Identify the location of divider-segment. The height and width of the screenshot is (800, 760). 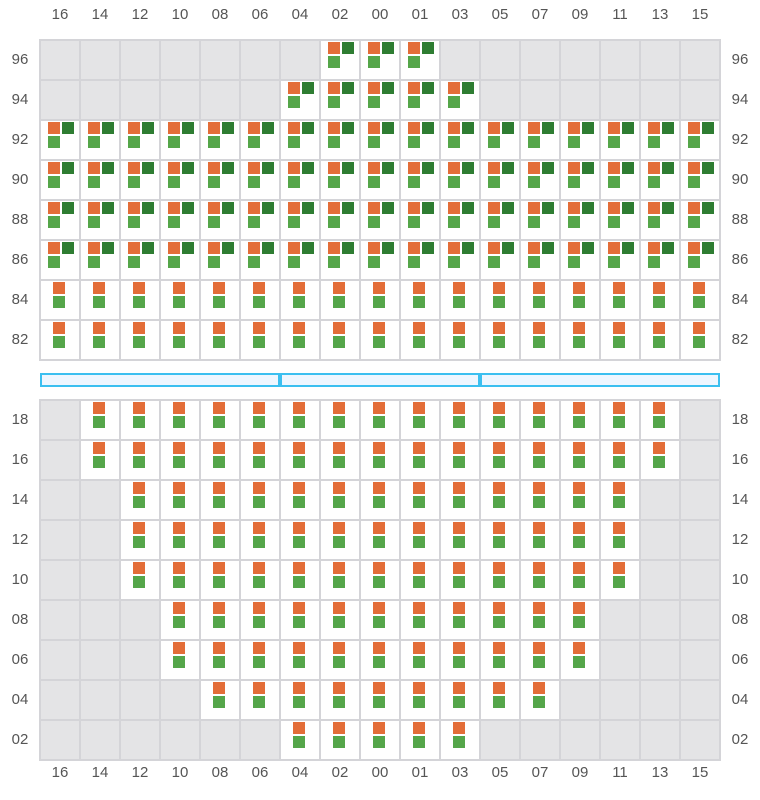
(380, 380).